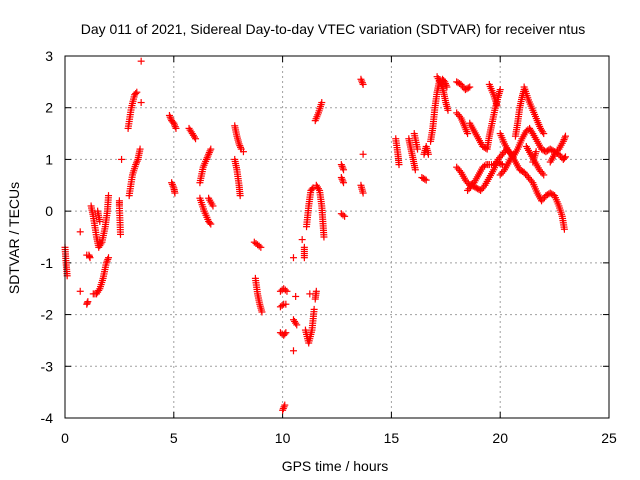 This screenshot has width=640, height=480. I want to click on y-tick-label: 3, so click(49, 56).